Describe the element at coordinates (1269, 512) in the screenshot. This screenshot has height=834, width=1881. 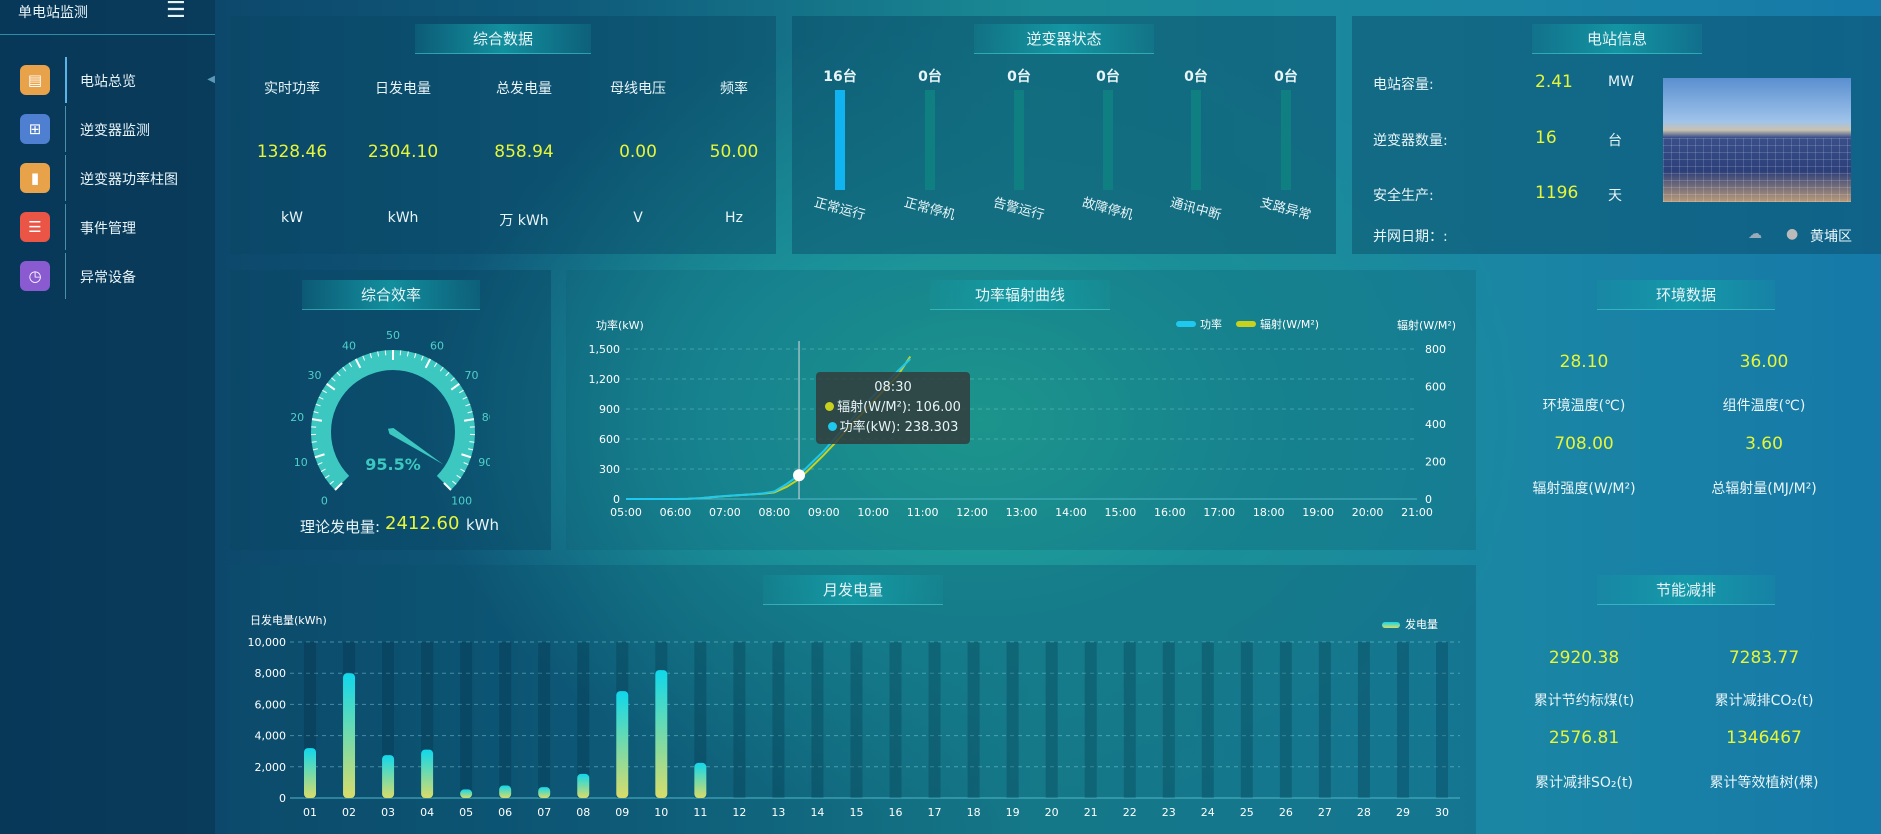
I see `x-tick-label: 18:00` at that location.